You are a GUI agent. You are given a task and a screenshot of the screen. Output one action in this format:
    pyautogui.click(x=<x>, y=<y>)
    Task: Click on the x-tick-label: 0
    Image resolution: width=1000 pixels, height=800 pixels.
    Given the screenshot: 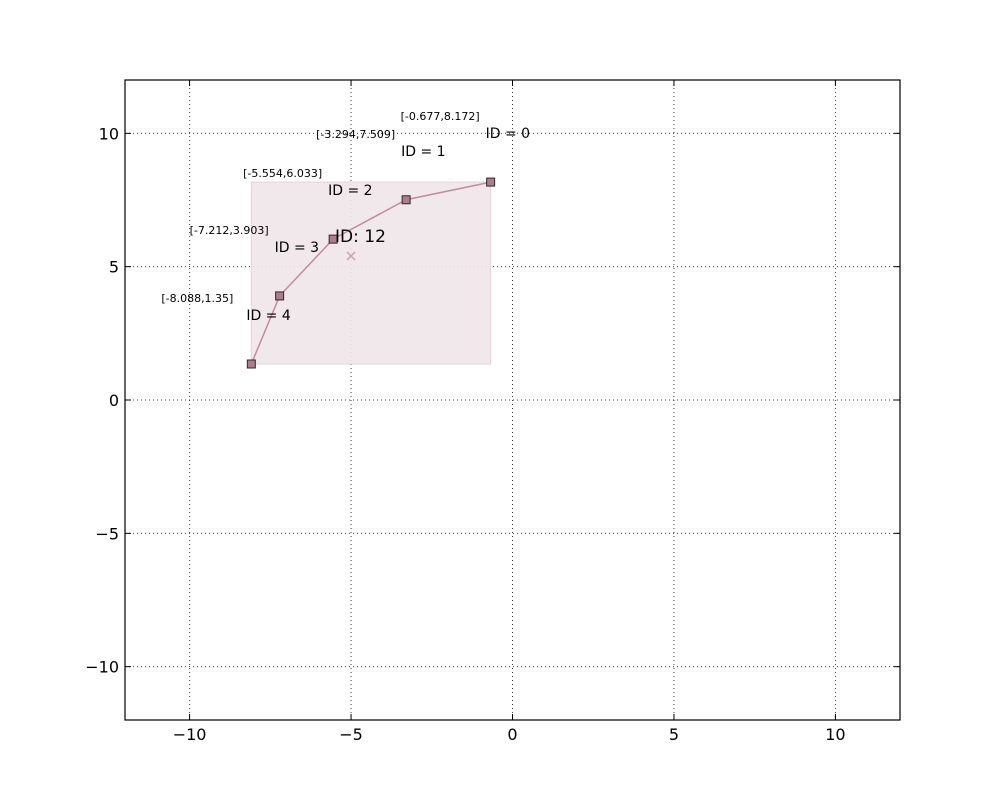 What is the action you would take?
    pyautogui.click(x=512, y=734)
    